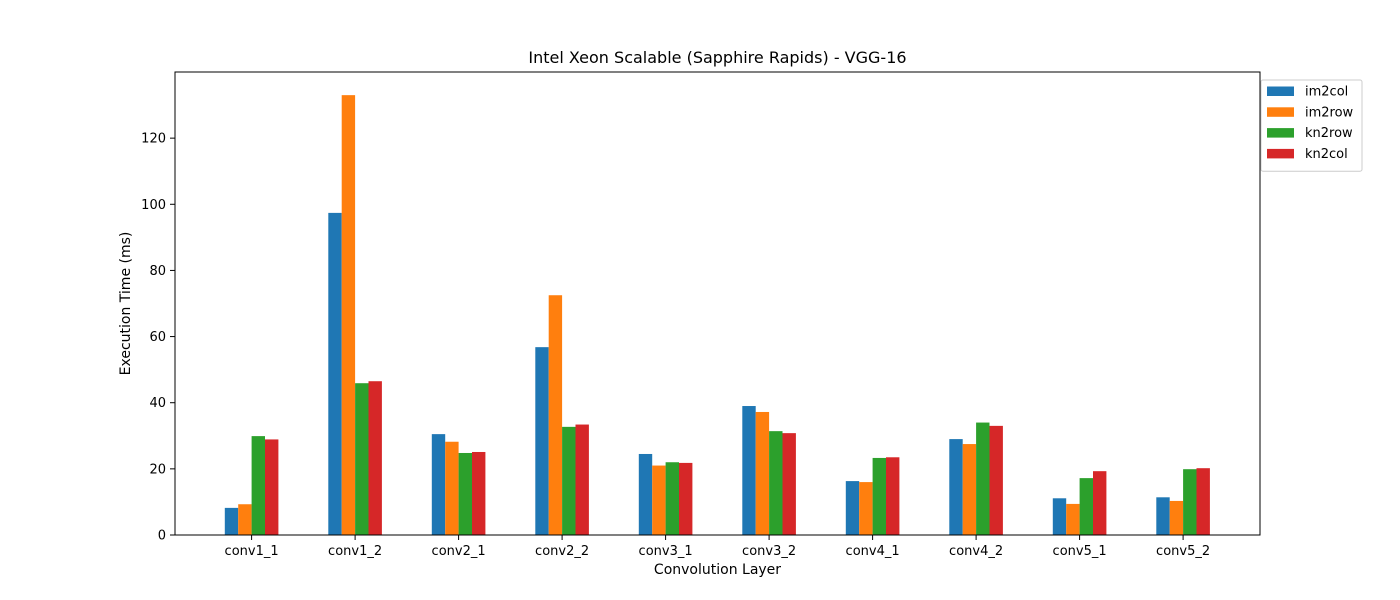 The height and width of the screenshot is (600, 1400). I want to click on y-tick-label: 100, so click(153, 205).